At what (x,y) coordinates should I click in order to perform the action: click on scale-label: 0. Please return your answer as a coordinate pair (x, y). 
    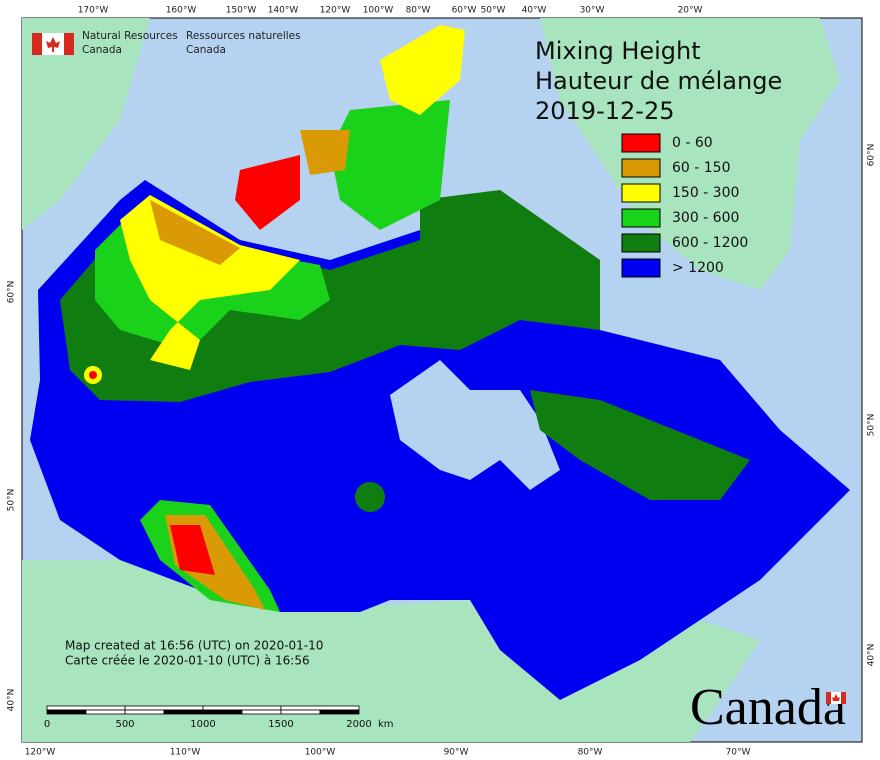
    Looking at the image, I should click on (47, 724).